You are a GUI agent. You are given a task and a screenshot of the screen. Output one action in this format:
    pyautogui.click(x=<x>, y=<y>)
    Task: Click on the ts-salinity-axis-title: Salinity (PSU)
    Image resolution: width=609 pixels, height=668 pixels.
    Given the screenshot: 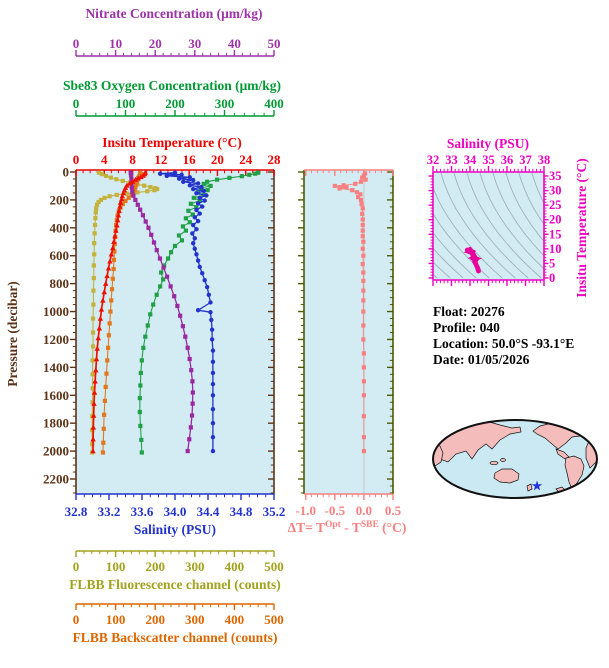 What is the action you would take?
    pyautogui.click(x=488, y=143)
    